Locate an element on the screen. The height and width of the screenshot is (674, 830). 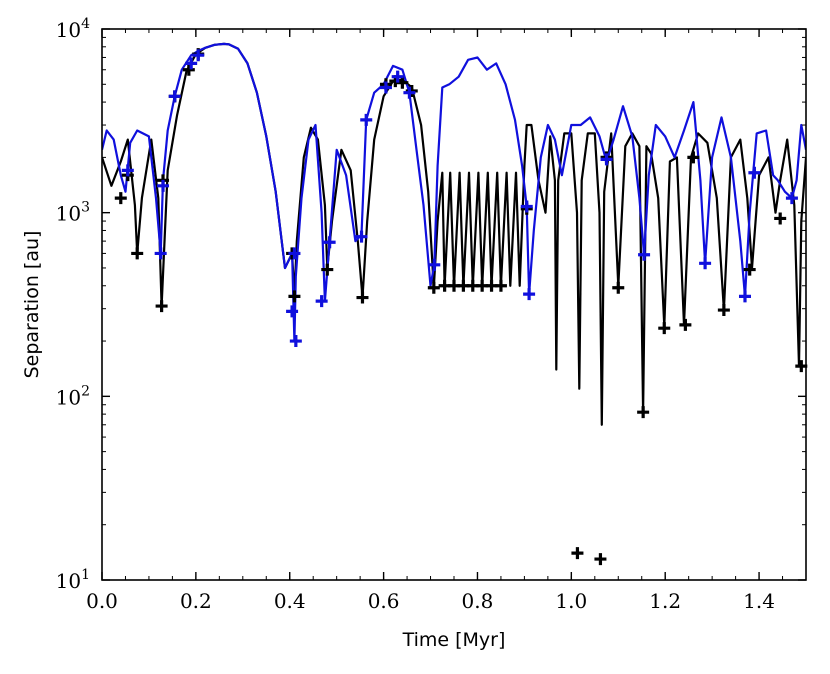
y-tick-label: 10² is located at coordinates (73, 396).